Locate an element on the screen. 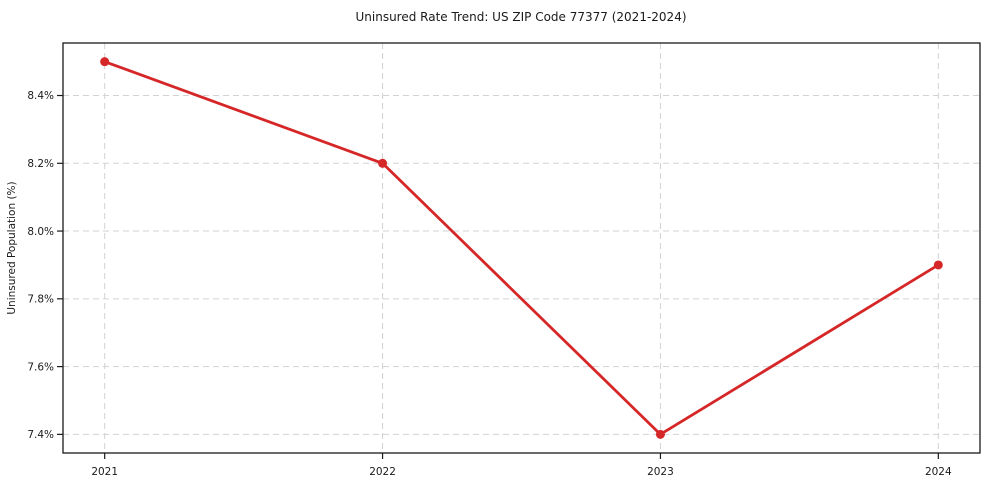 The width and height of the screenshot is (989, 490). y-tick-label: 8.2% is located at coordinates (40, 164).